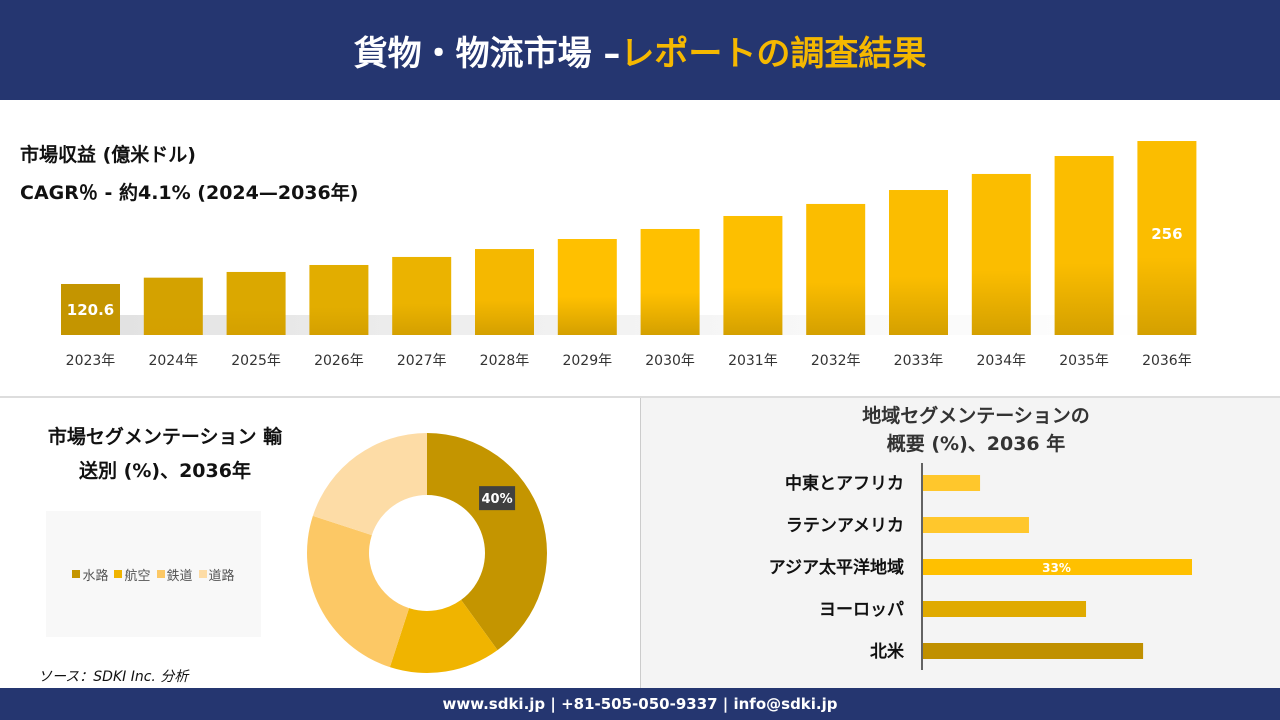 The width and height of the screenshot is (1280, 720). Describe the element at coordinates (487, 53) in the screenshot. I see `title-main: 貨物・物流市場 –` at that location.